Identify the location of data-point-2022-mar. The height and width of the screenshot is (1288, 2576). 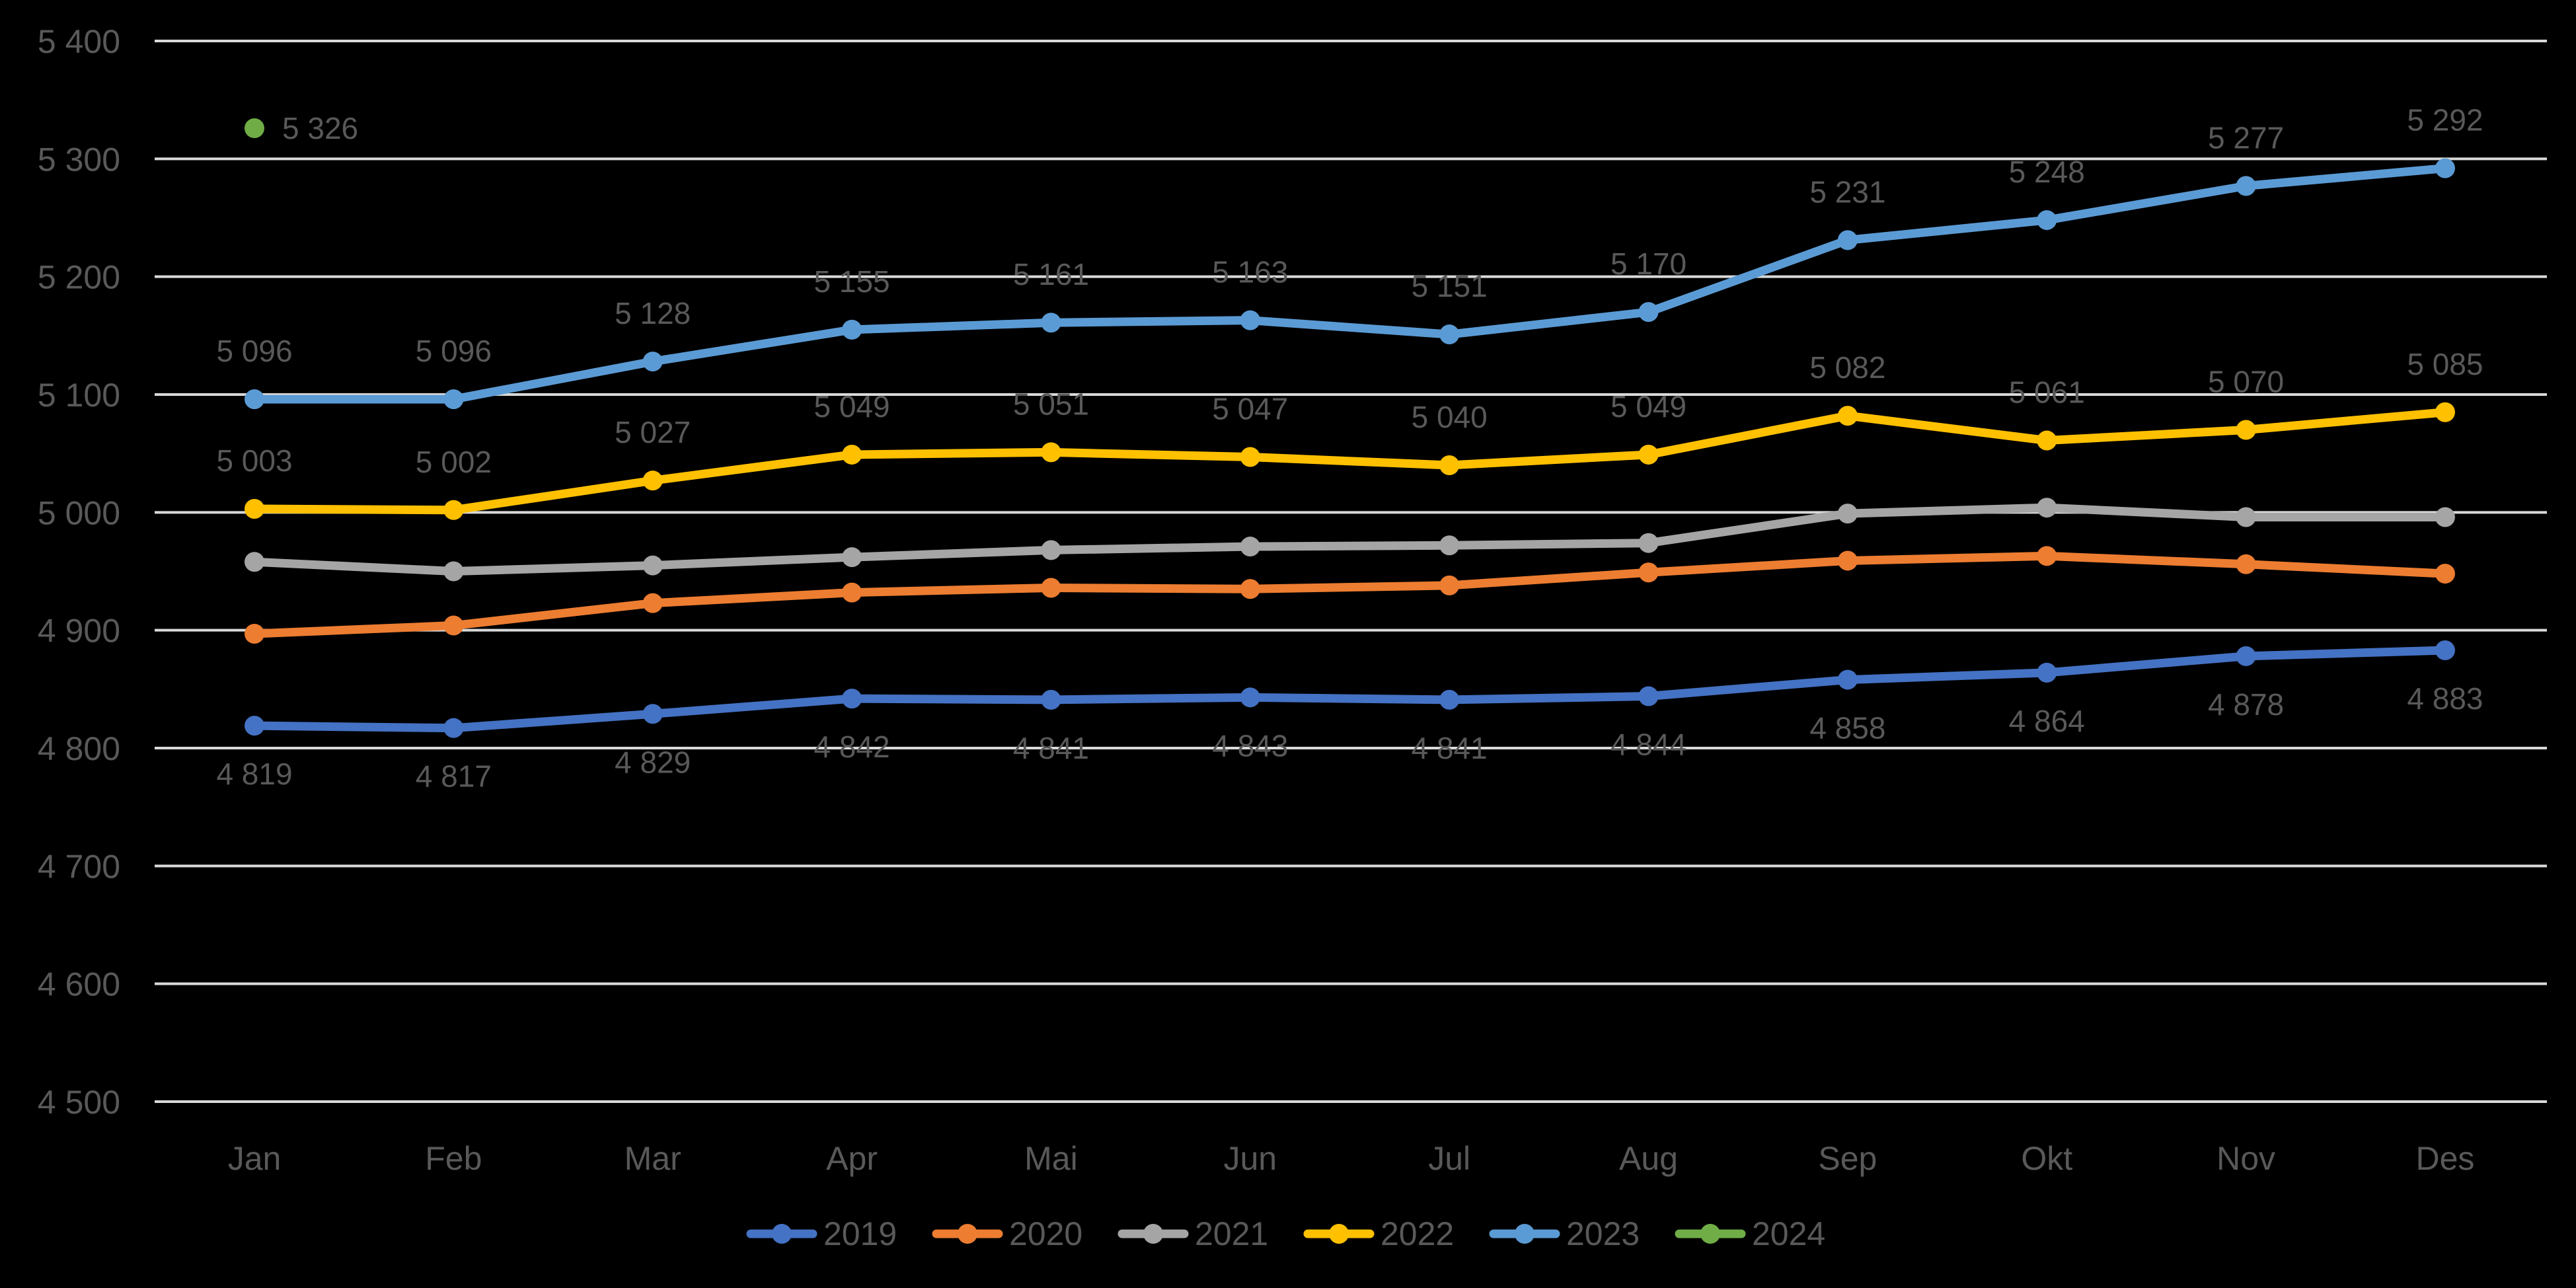
(652, 481).